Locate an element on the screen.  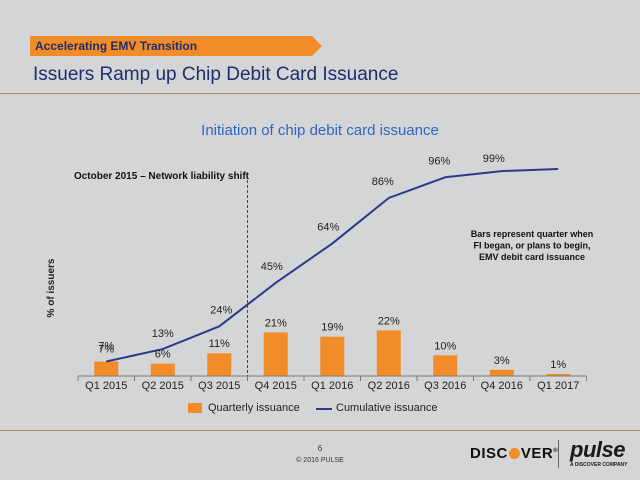
bar-data-label: 11% is located at coordinates (219, 344).